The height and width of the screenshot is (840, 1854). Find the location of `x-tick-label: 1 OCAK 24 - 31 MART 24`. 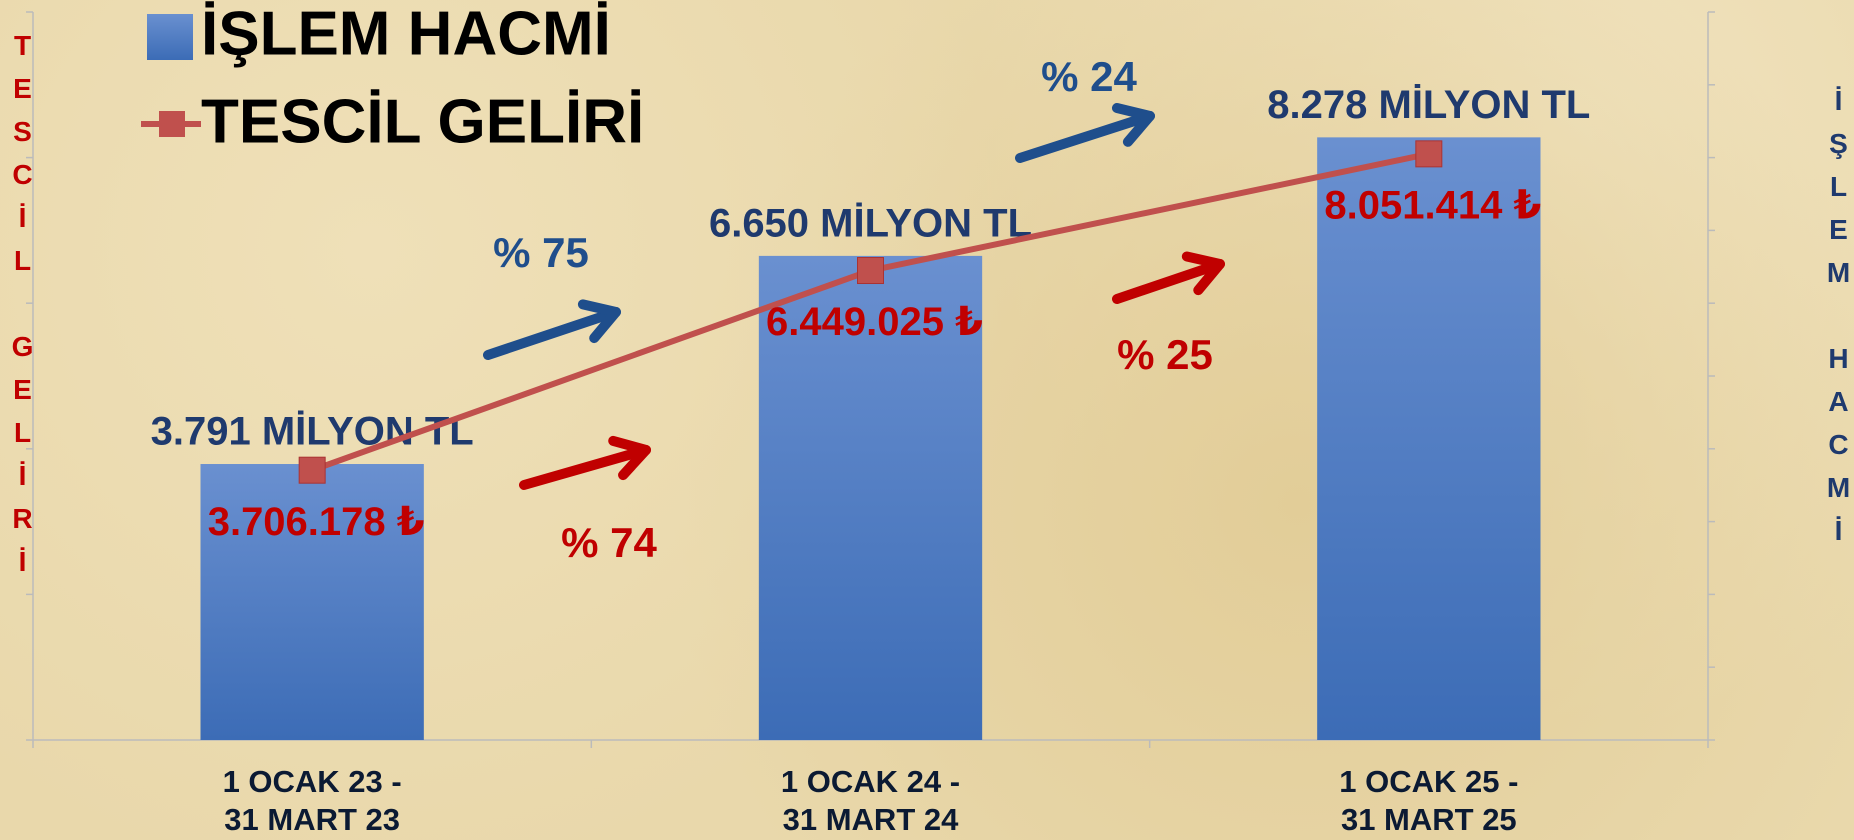

x-tick-label: 1 OCAK 24 - 31 MART 24 is located at coordinates (870, 800).